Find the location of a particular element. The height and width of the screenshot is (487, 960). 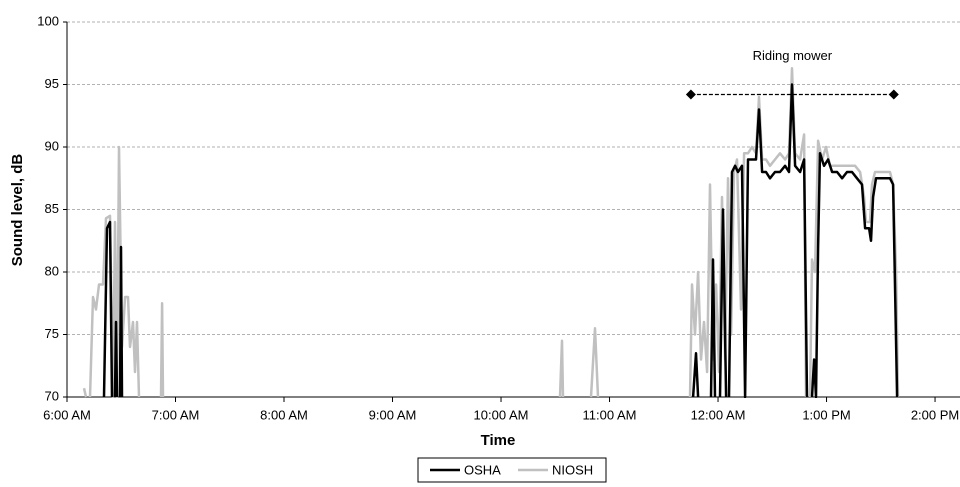

x-tick-label: 7:00 AM is located at coordinates (176, 414).